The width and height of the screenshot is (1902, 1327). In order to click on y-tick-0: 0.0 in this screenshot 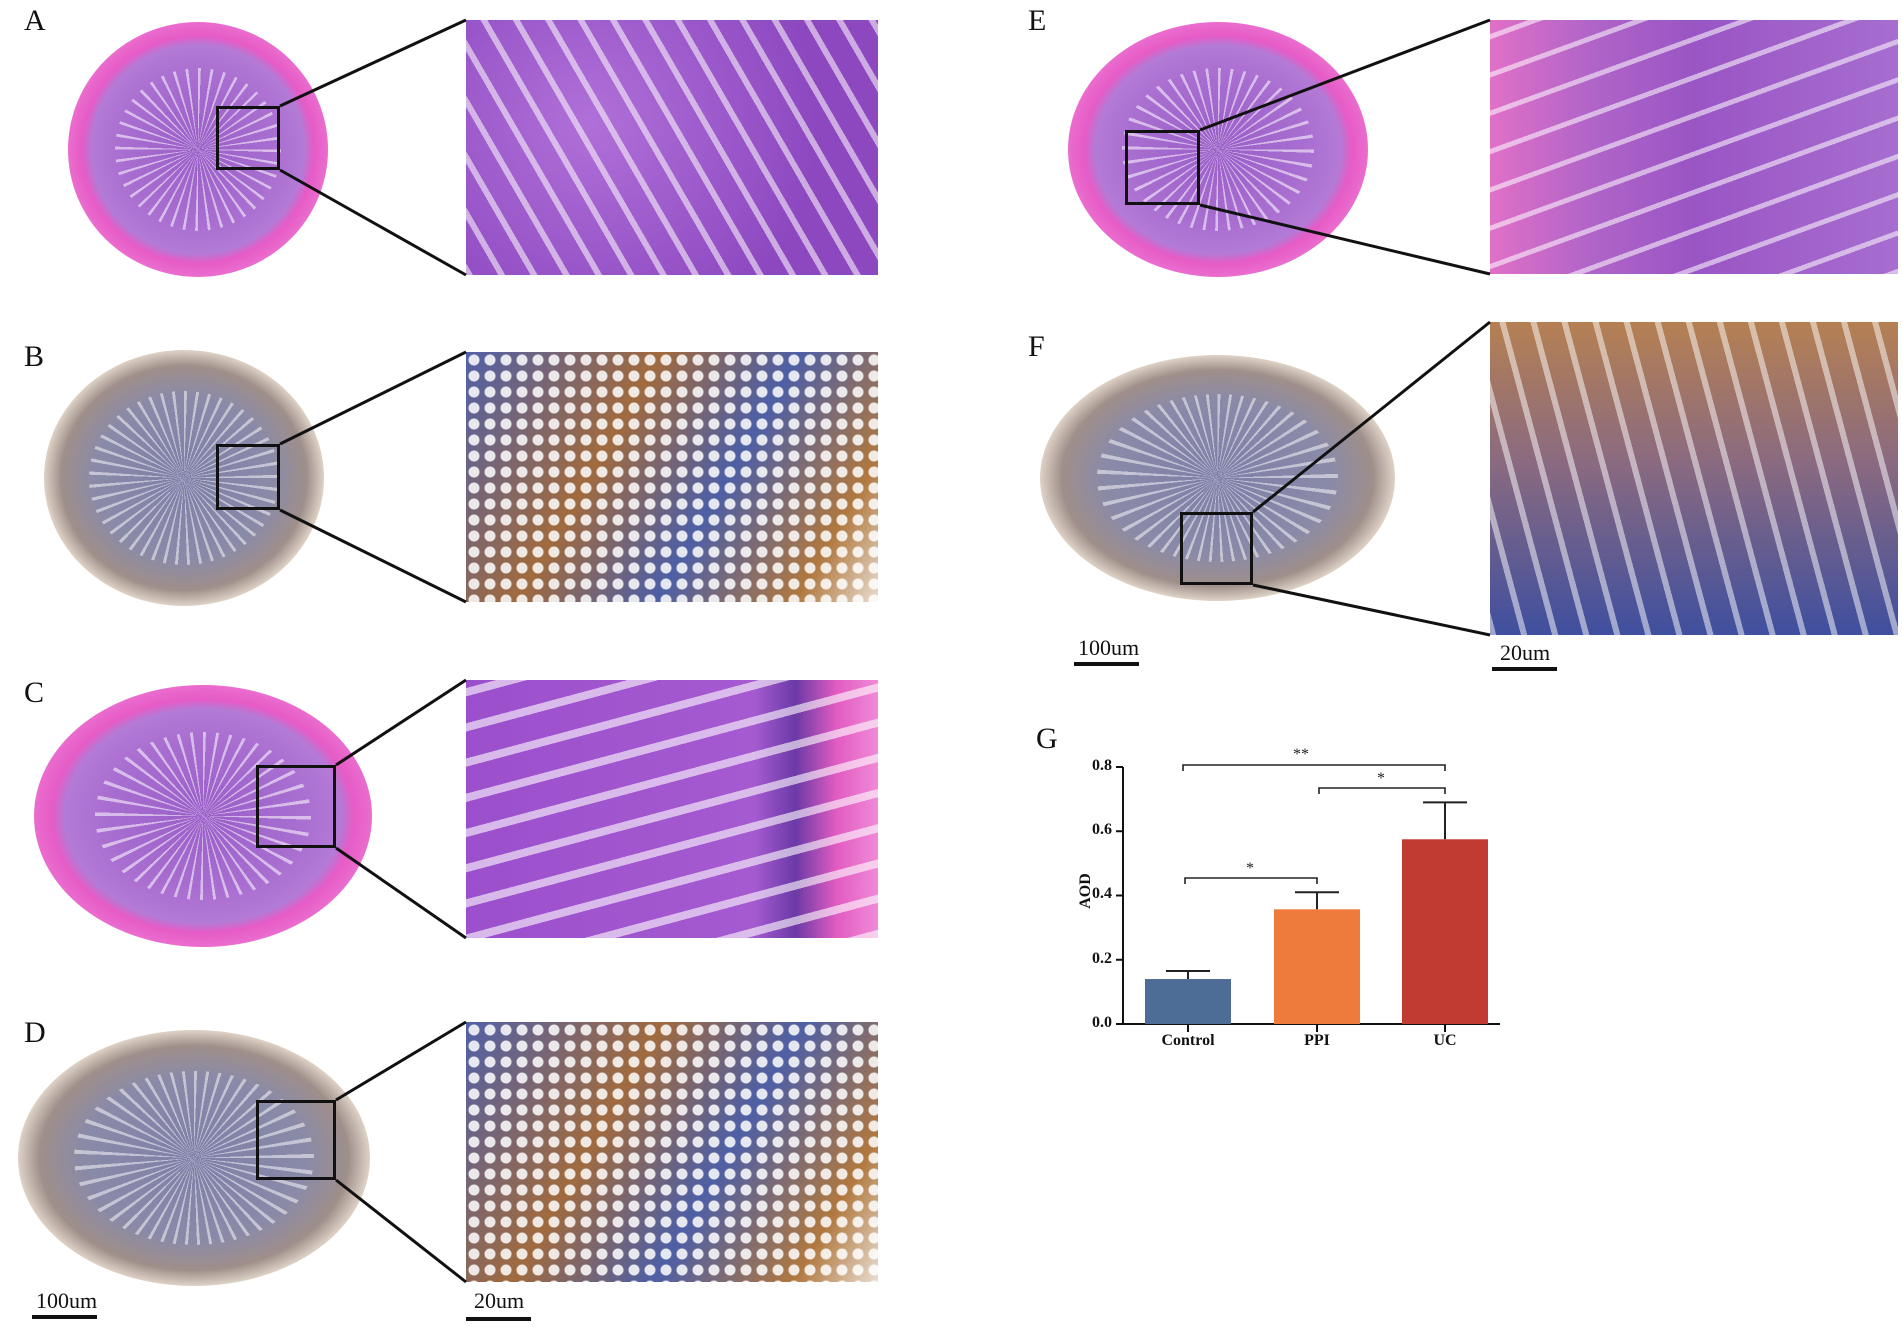, I will do `click(1102, 1022)`.